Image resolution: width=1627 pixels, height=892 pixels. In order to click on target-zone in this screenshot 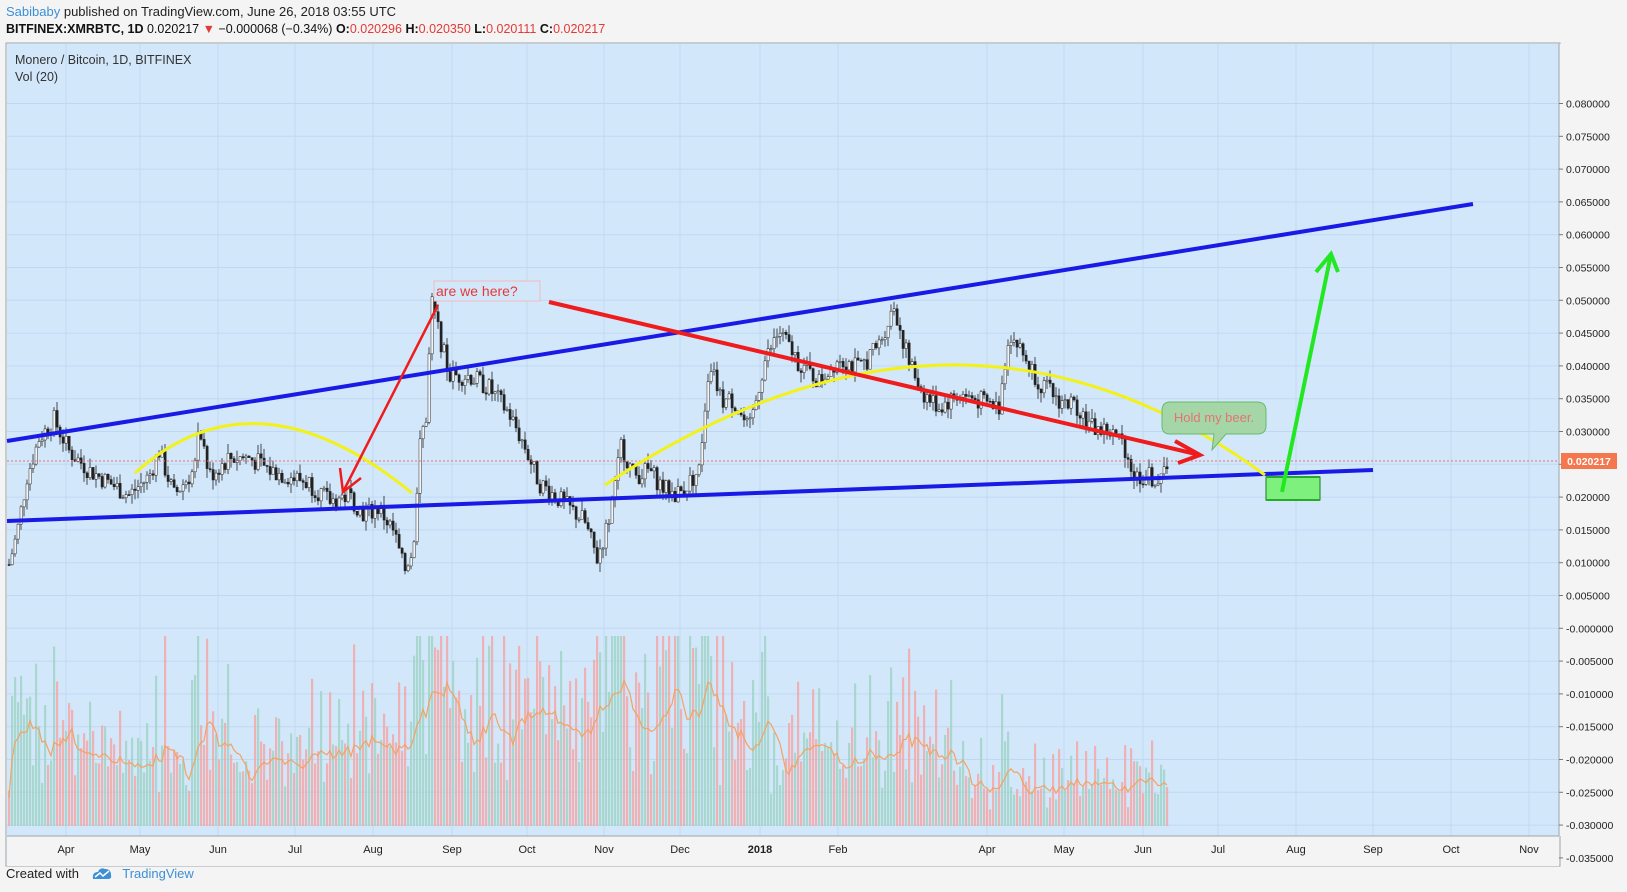, I will do `click(1293, 488)`.